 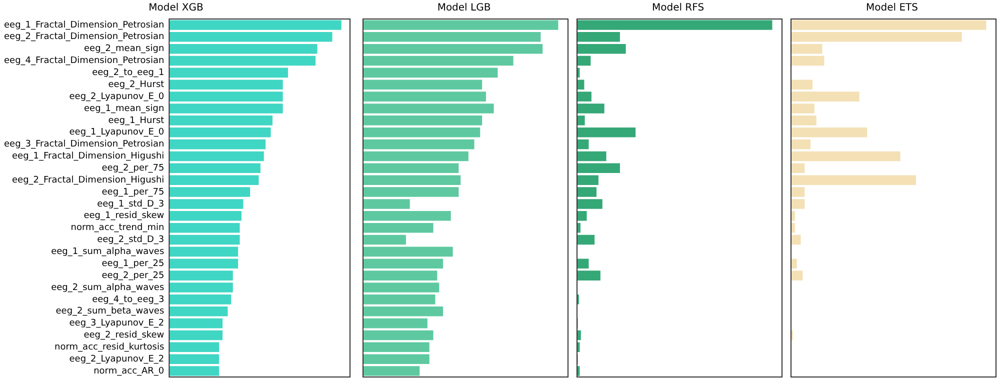 I want to click on y-tick-label: norm_acc_AR_0, so click(x=129, y=371).